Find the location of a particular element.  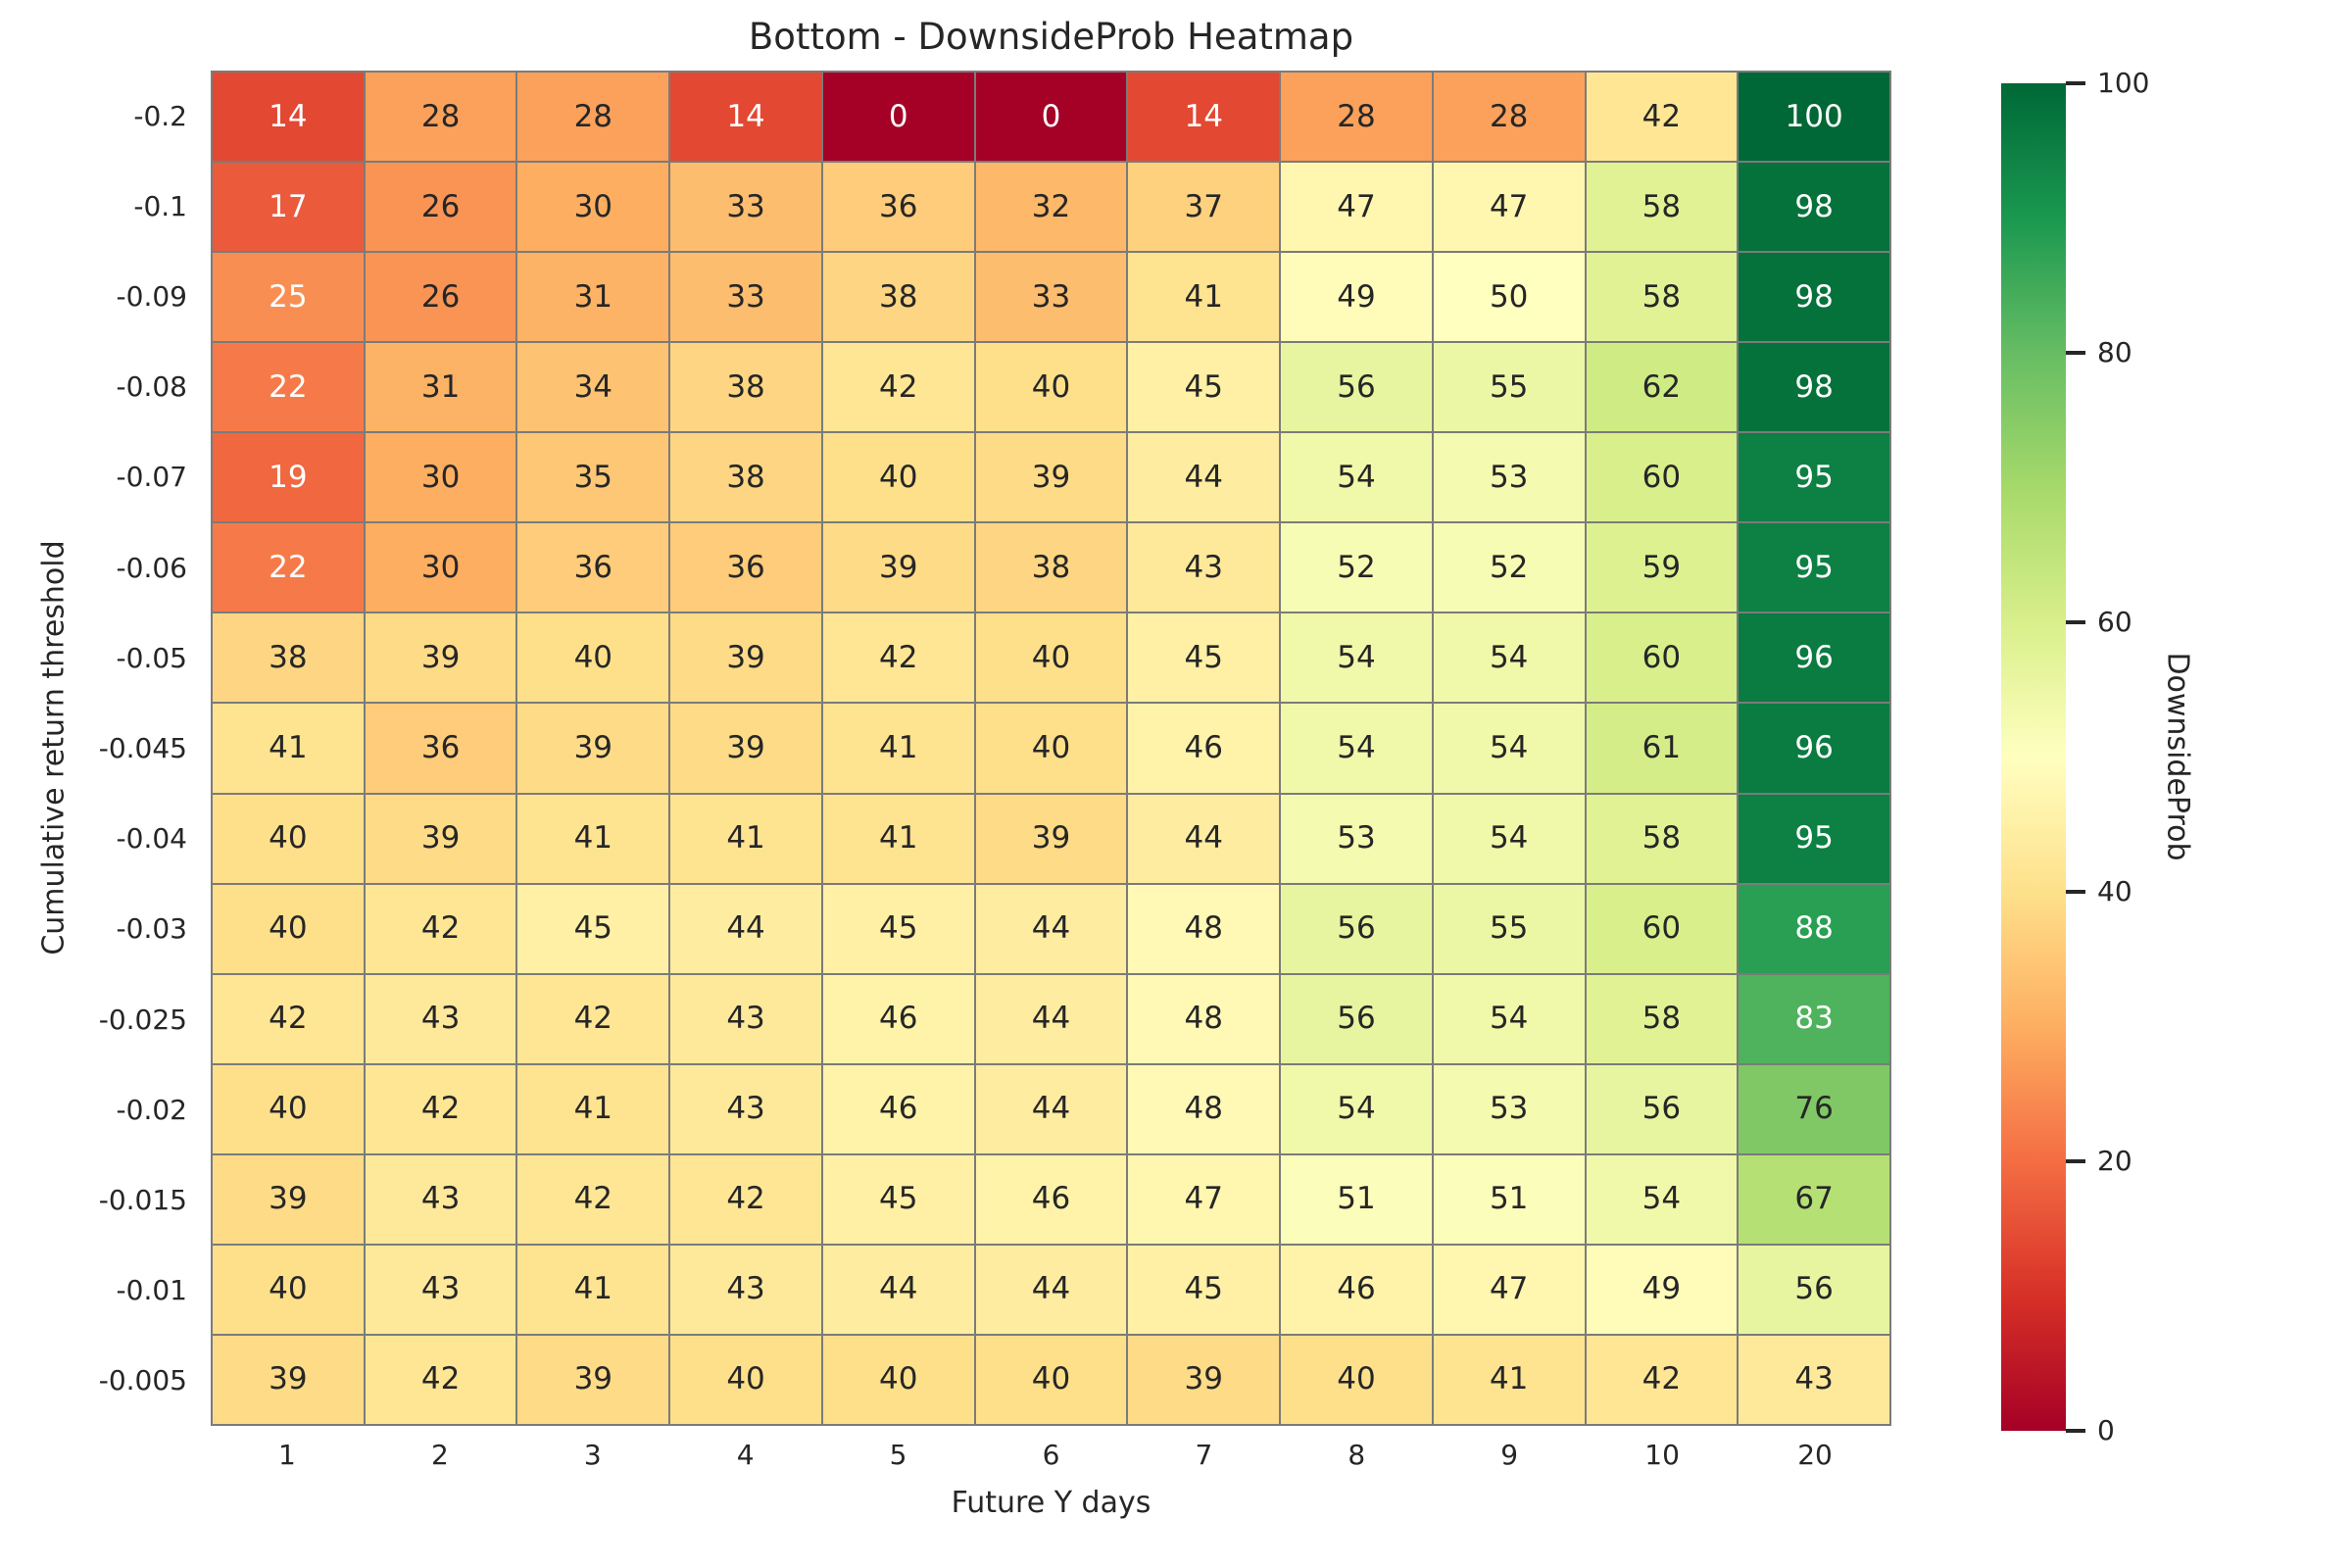

heatmap-cell: 26 is located at coordinates (440, 297).